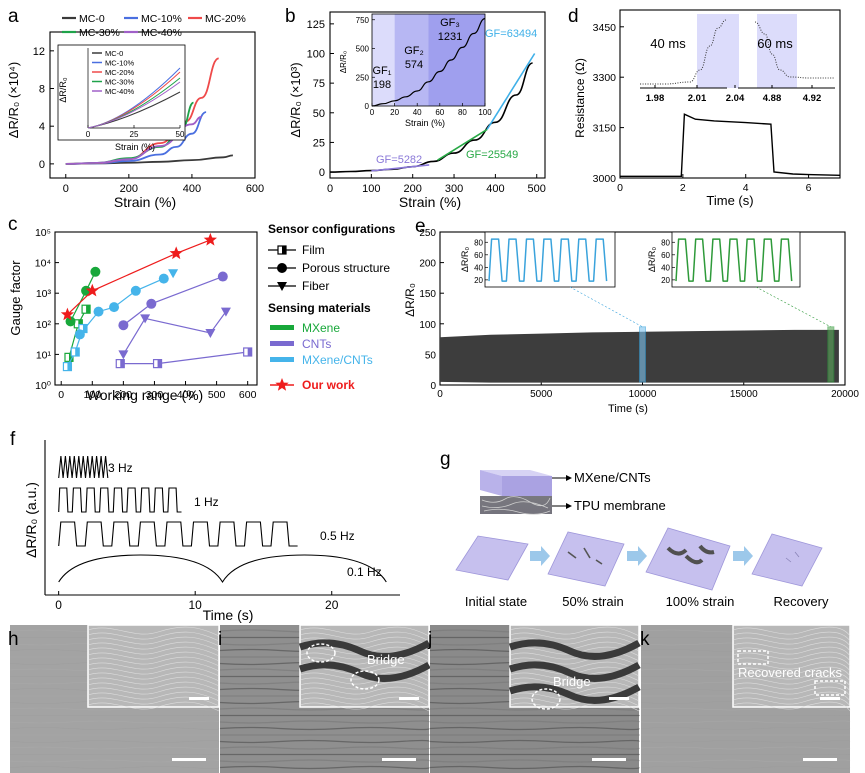 This screenshot has height=773, width=865. I want to click on scale-bar-inset-j, so click(619, 698).